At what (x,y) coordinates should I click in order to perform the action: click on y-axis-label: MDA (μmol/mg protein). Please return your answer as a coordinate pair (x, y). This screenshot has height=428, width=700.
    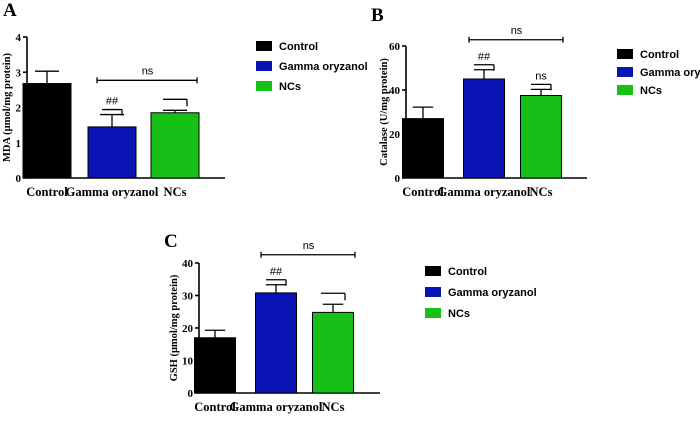
    Looking at the image, I should click on (7, 107).